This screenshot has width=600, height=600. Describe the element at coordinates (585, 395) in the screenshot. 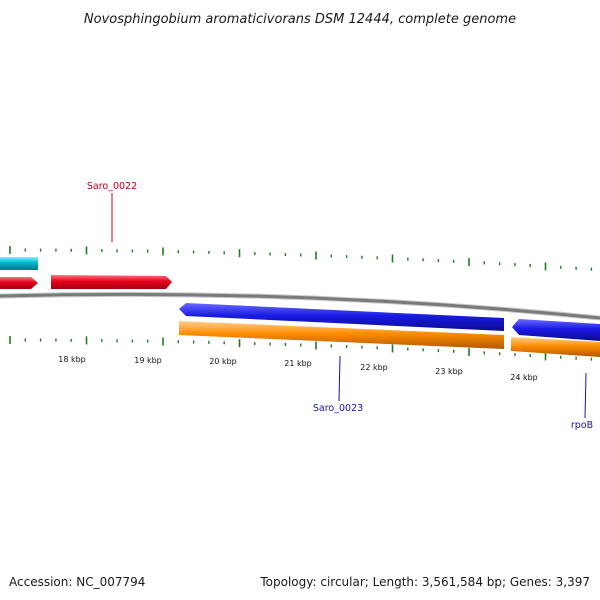

I see `connector-rpob` at that location.